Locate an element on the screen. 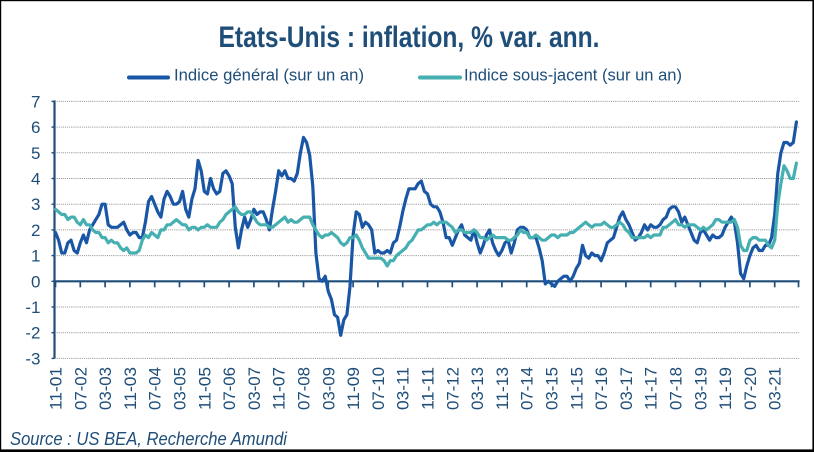 This screenshot has width=814, height=452. svg-text: 03-09 is located at coordinates (328, 388).